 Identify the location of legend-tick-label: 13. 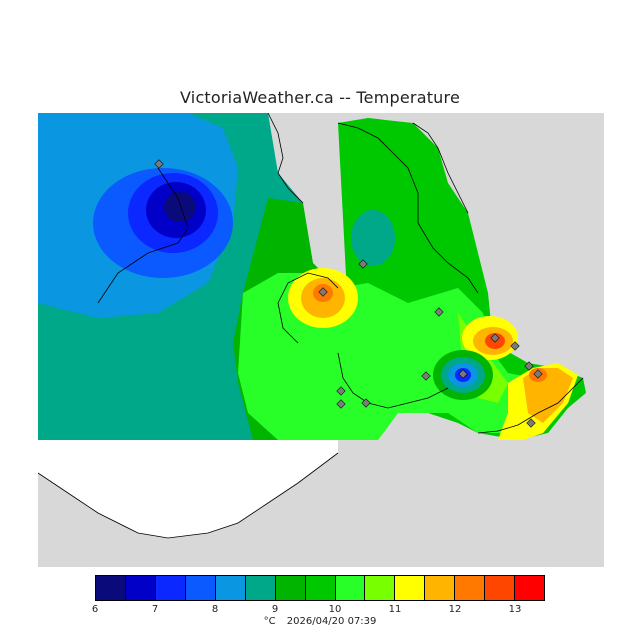
(515, 609).